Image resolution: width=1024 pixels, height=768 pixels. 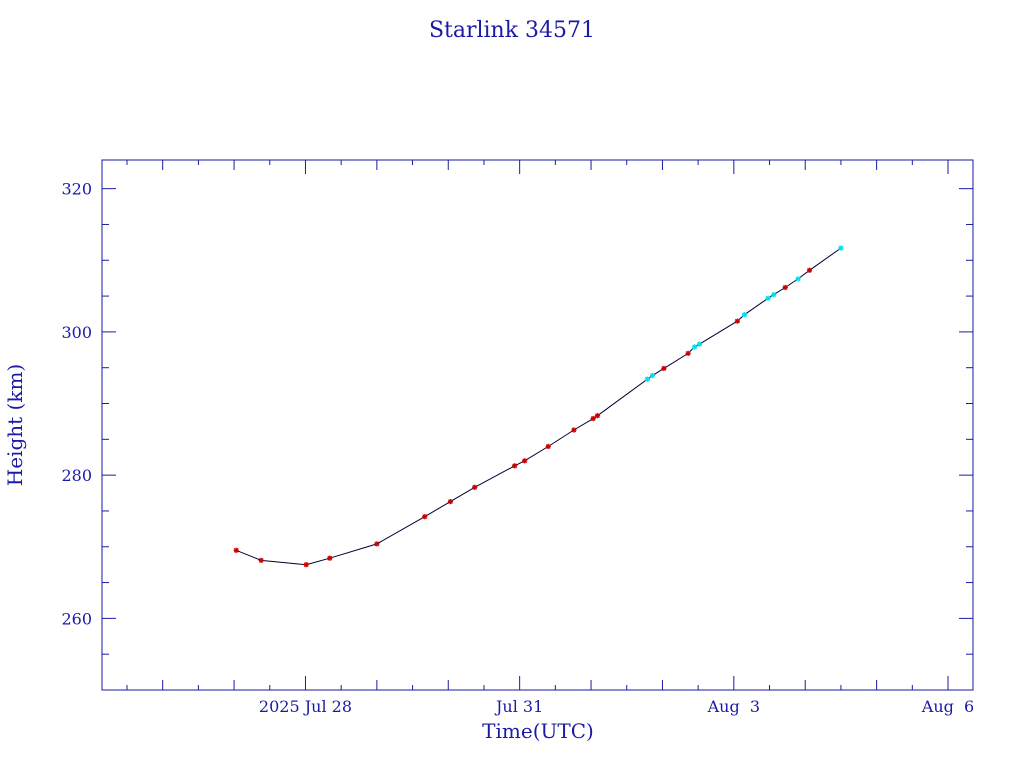 What do you see at coordinates (76, 618) in the screenshot?
I see `y-tick-label: 260` at bounding box center [76, 618].